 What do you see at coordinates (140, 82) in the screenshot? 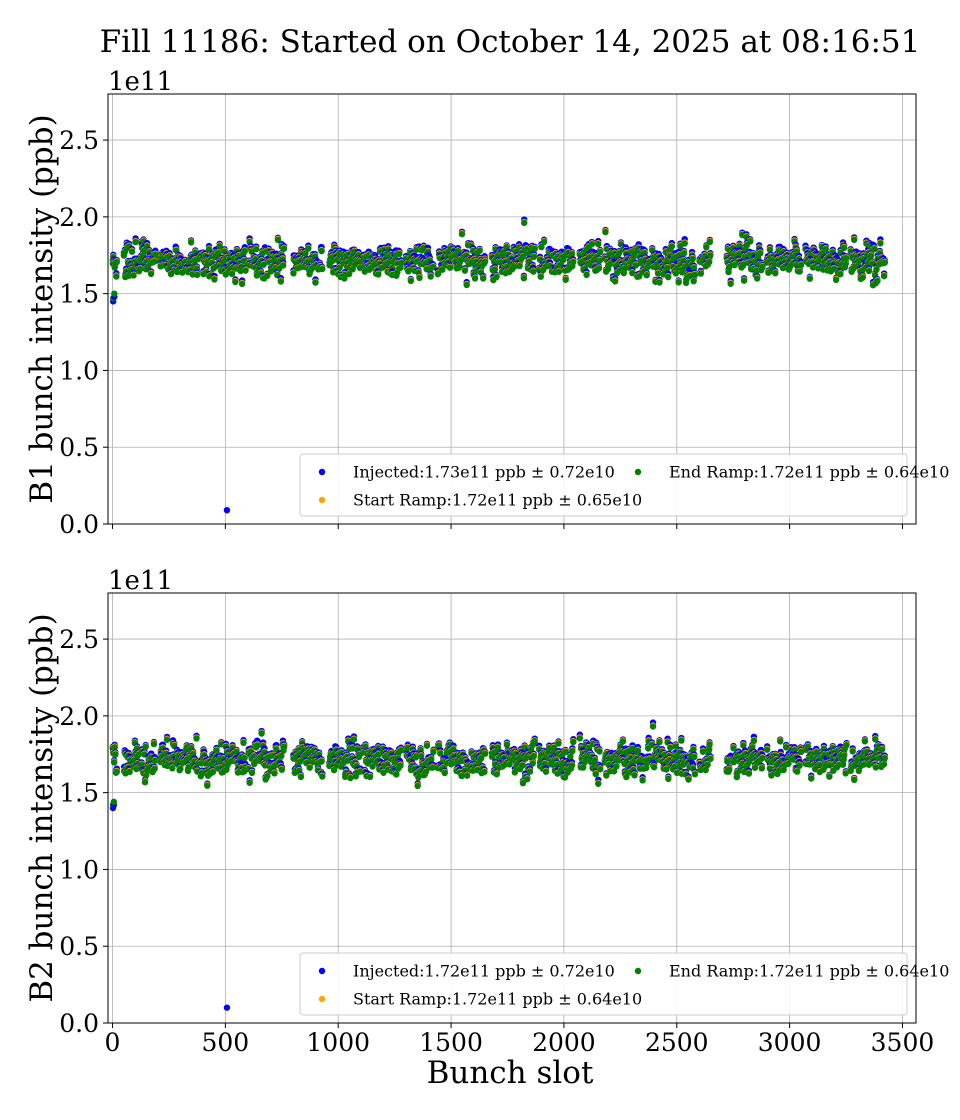
I see `y-offset-text: 1e11` at bounding box center [140, 82].